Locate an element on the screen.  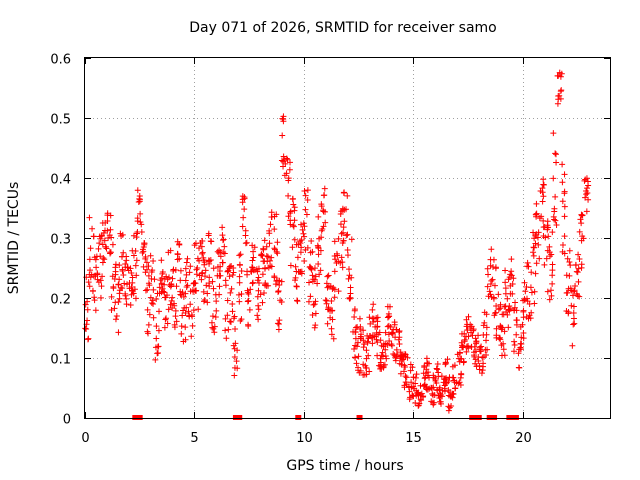
y-tick-label: 0 is located at coordinates (67, 420).